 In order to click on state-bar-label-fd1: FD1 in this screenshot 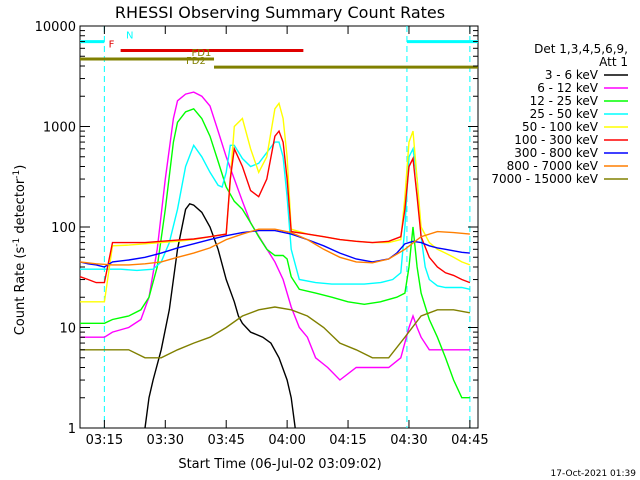, I will do `click(202, 53)`.